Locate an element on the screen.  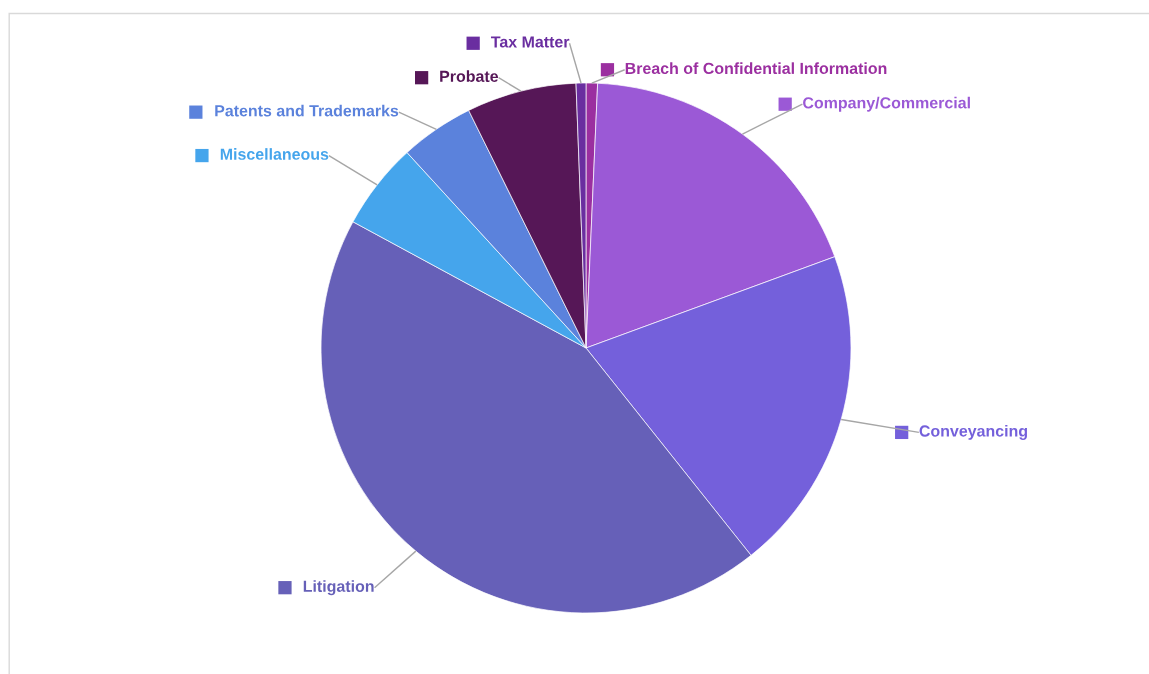
legend-label: Breach of Confidential Information is located at coordinates (756, 68).